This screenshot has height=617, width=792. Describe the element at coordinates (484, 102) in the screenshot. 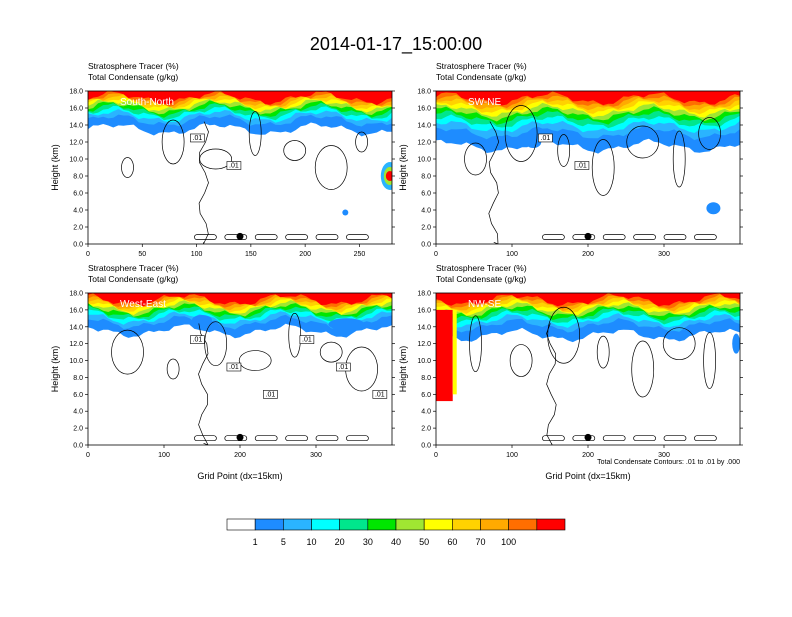

I see `panel-name: SW-NE` at that location.